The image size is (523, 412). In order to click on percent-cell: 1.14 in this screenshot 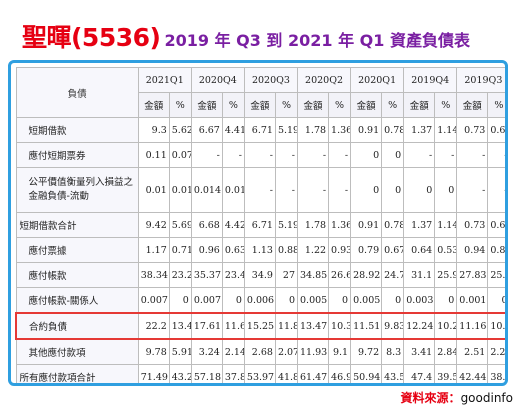, I will do `click(446, 225)`.